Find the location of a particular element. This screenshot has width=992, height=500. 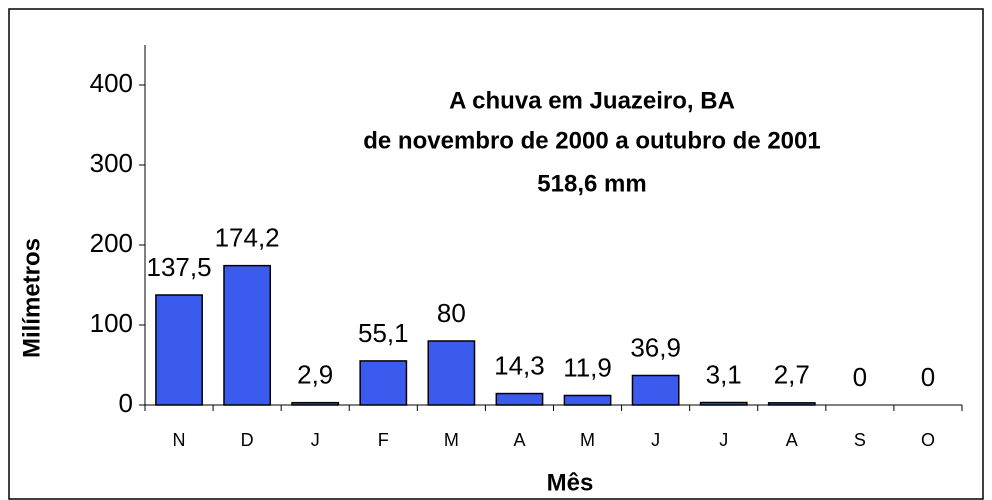

data-label: 14,3 is located at coordinates (519, 365).